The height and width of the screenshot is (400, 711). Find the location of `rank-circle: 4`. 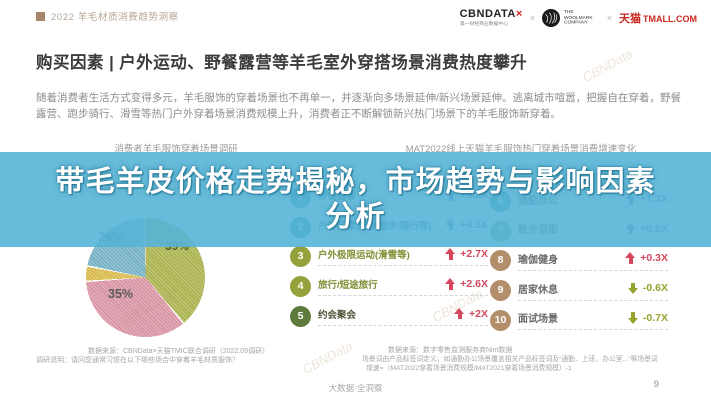

rank-circle: 4 is located at coordinates (300, 287).